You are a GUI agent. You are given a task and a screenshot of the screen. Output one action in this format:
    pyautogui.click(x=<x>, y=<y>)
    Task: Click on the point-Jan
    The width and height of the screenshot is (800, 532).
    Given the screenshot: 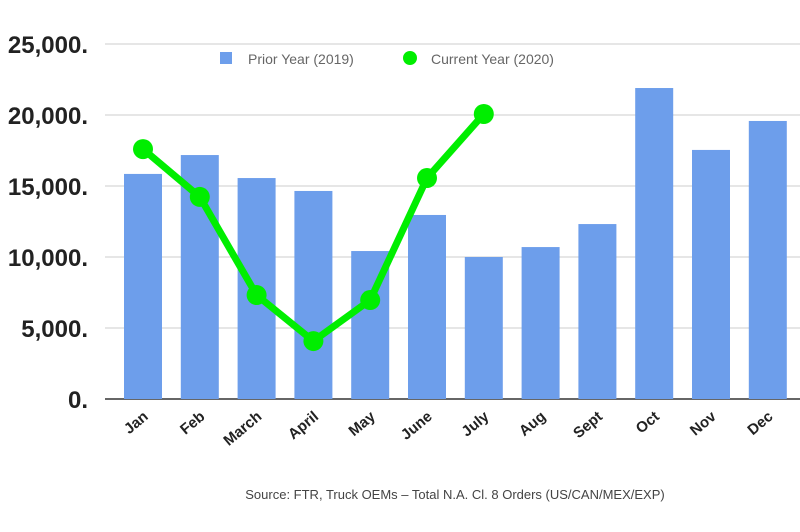 What is the action you would take?
    pyautogui.click(x=143, y=149)
    